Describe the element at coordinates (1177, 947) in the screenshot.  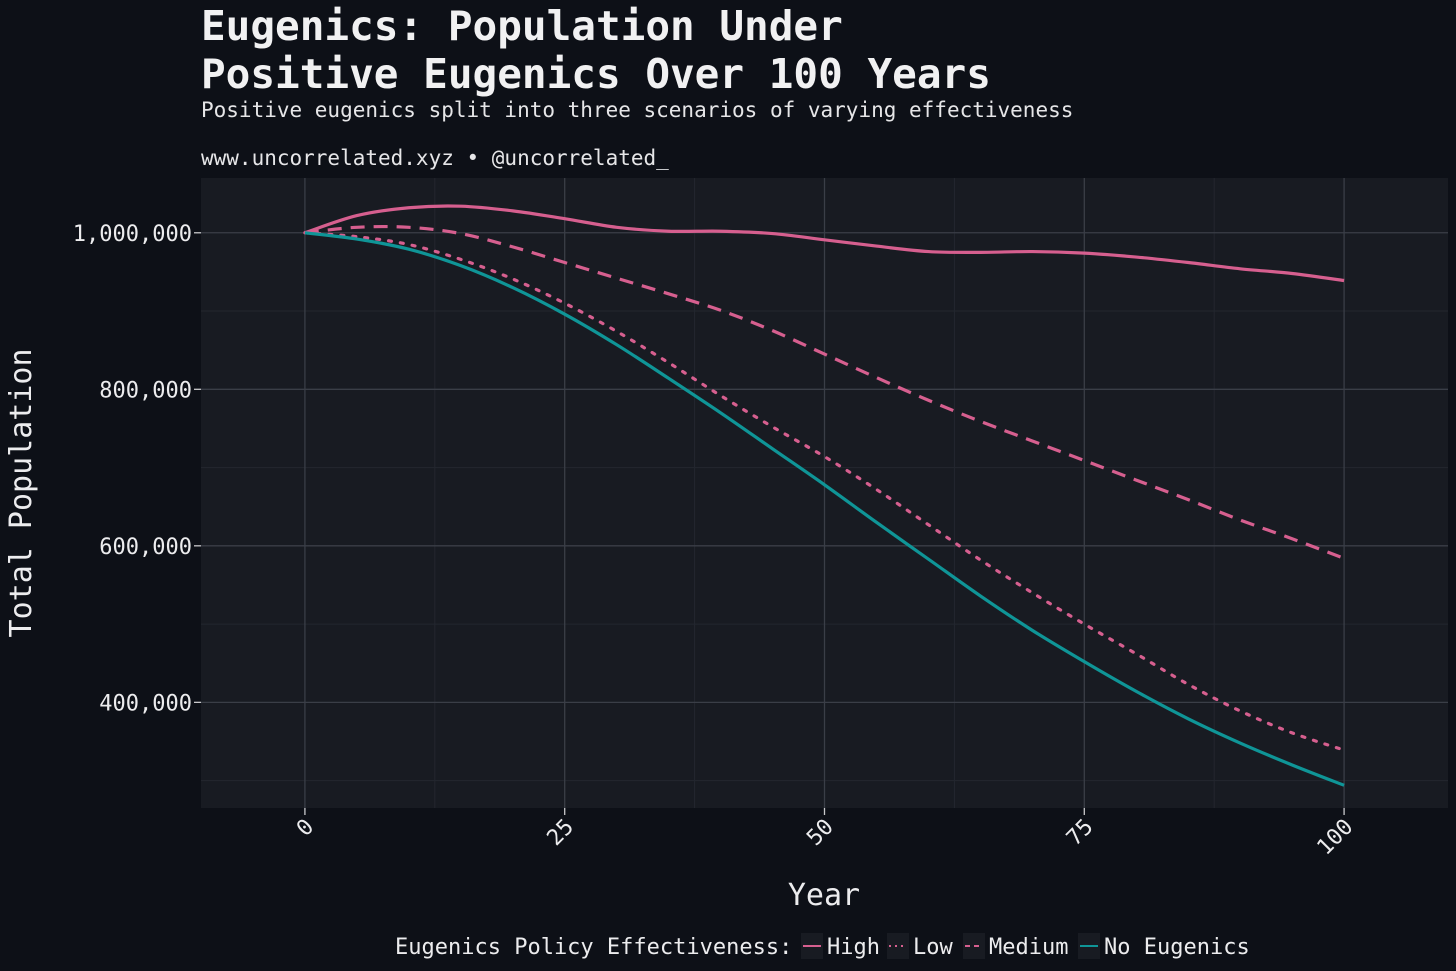
I see `legend-label: No Eugenics` at that location.